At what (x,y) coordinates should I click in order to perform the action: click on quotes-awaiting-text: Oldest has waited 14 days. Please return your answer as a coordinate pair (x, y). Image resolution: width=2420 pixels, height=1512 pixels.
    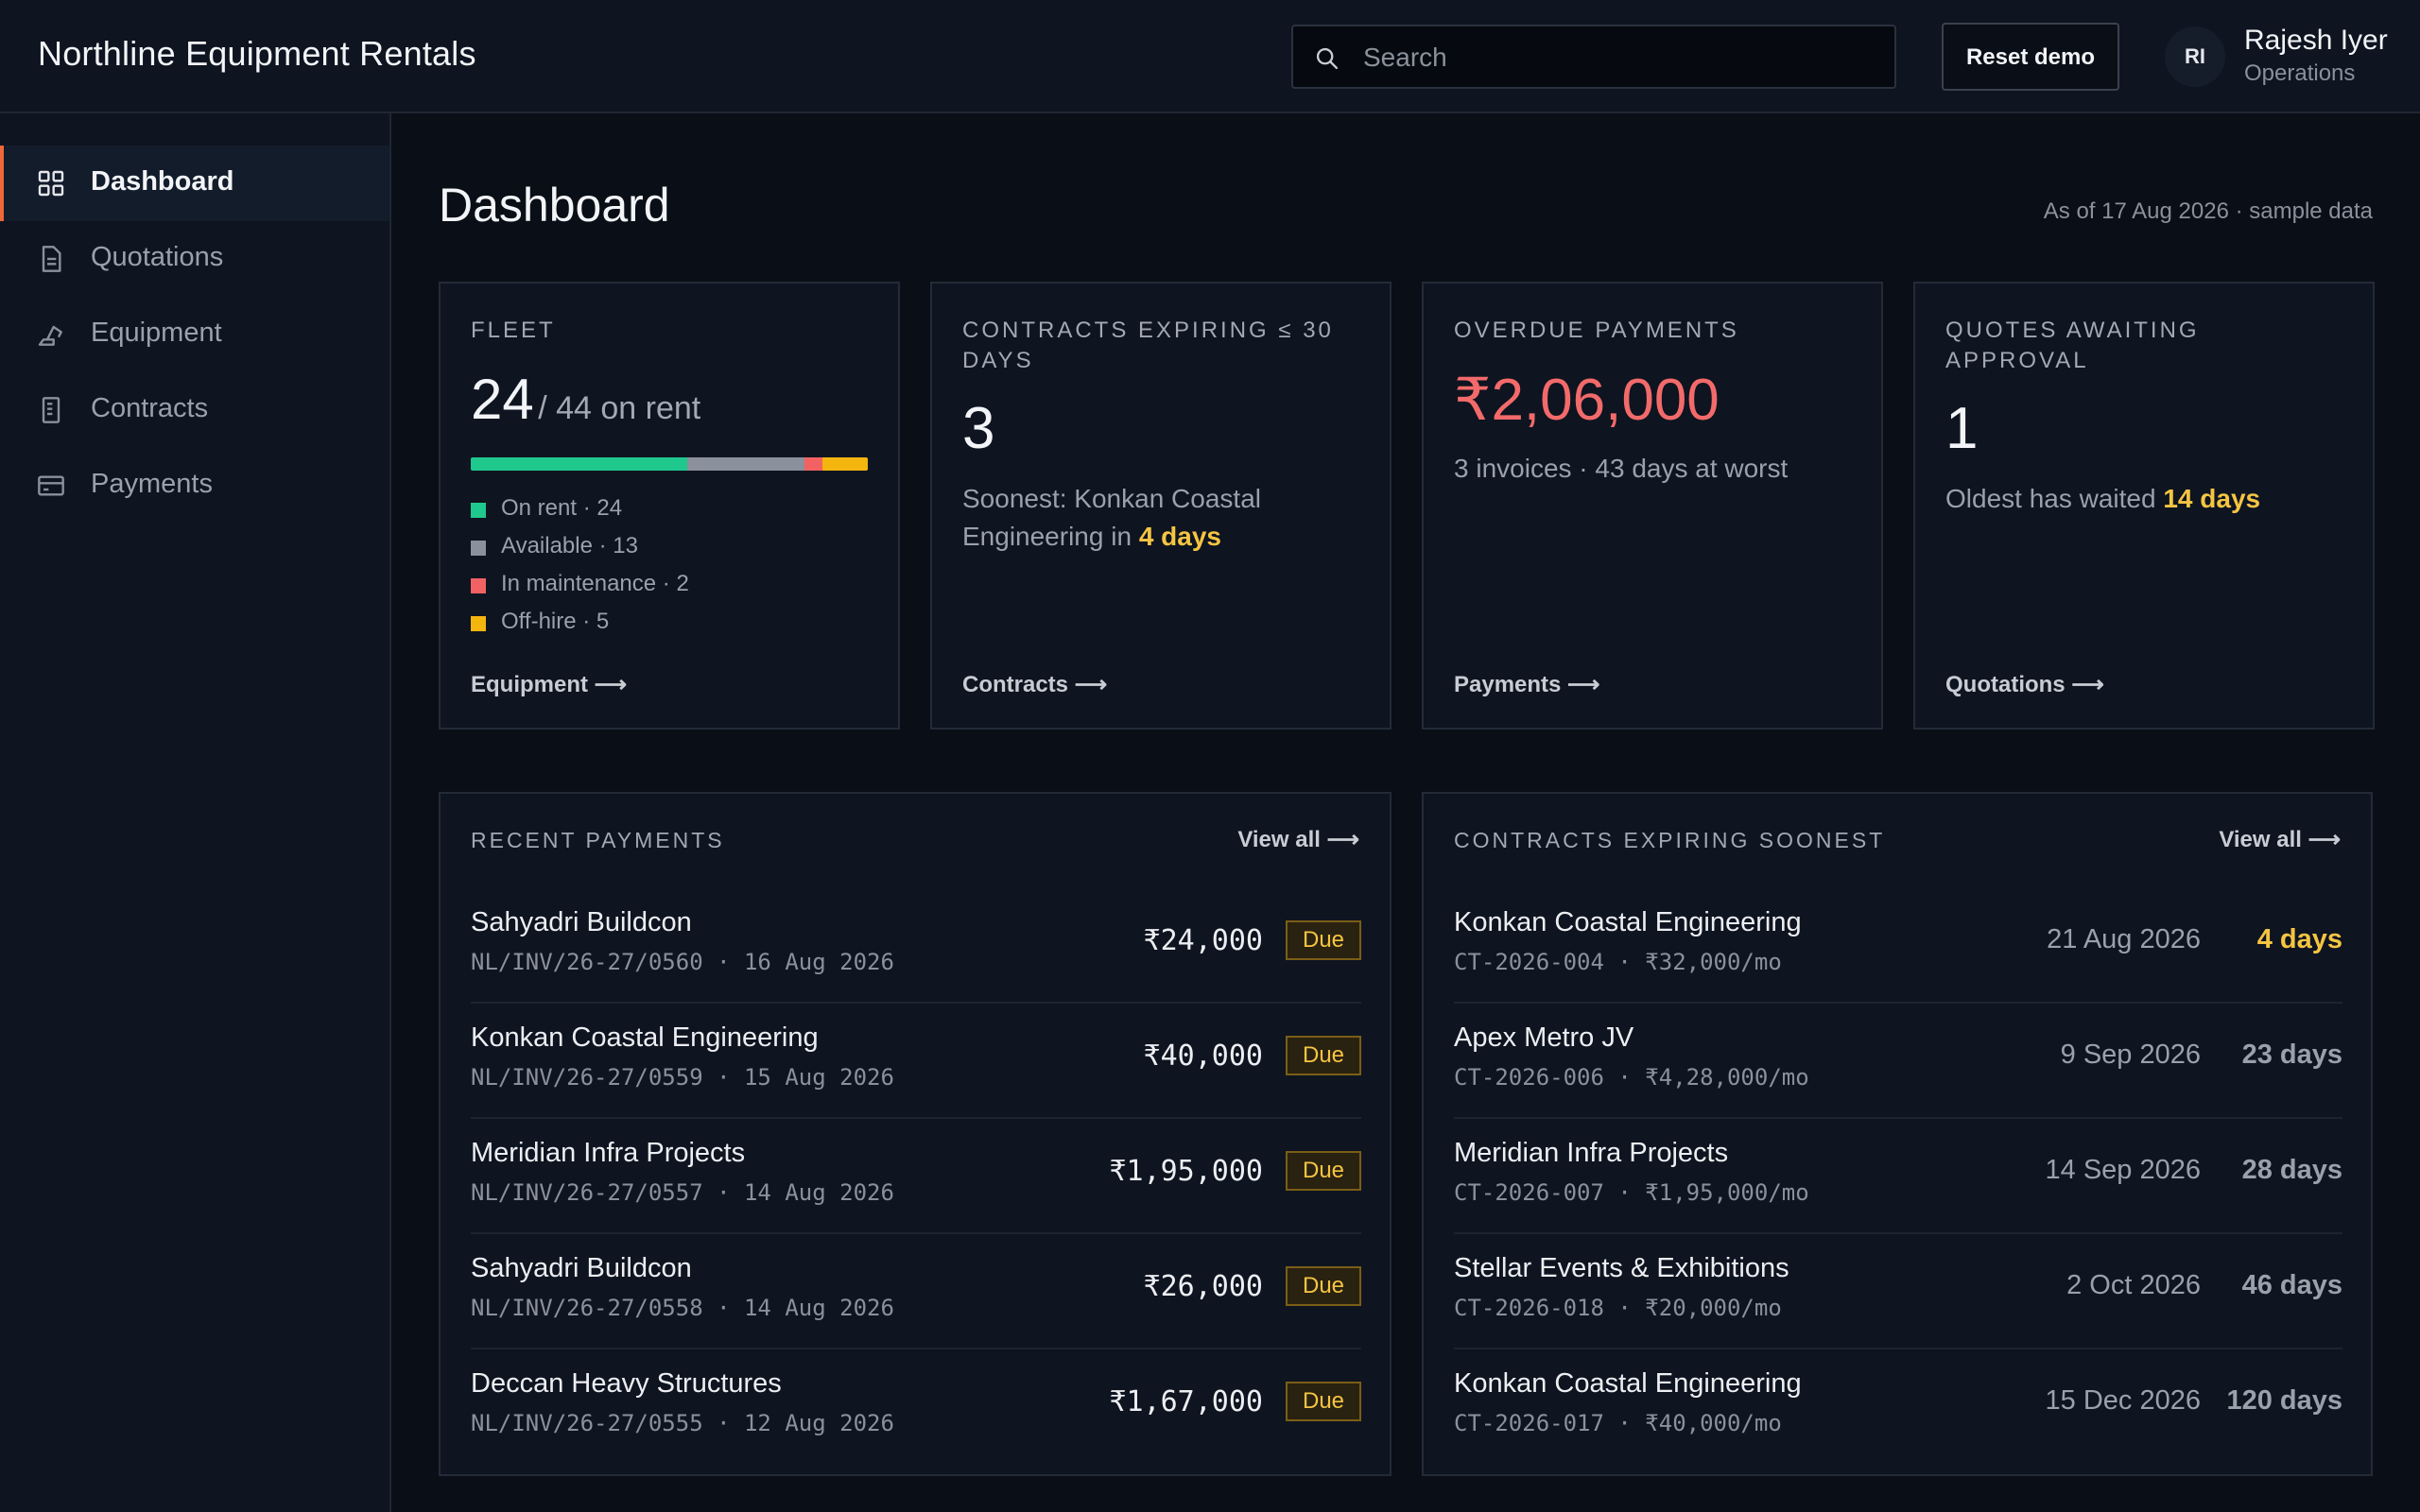
    Looking at the image, I should click on (2143, 499).